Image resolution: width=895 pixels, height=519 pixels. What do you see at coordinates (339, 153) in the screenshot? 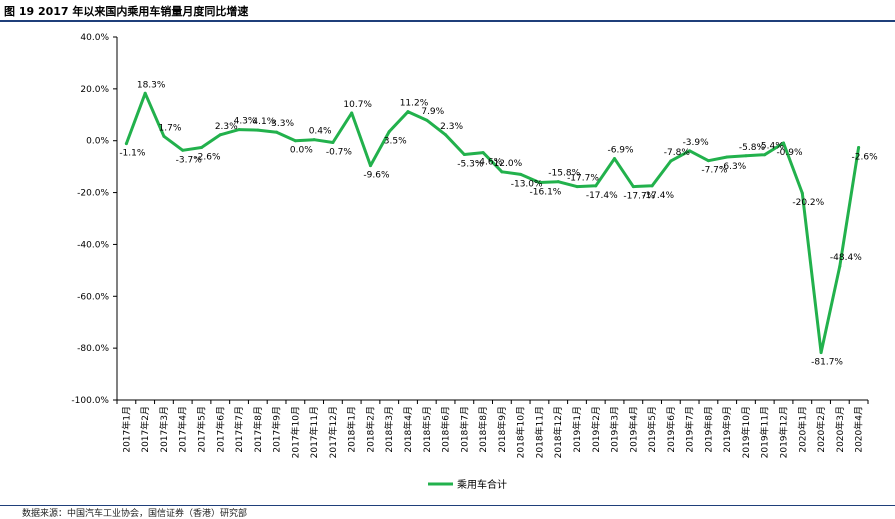
I see `data-label: -0.7%` at bounding box center [339, 153].